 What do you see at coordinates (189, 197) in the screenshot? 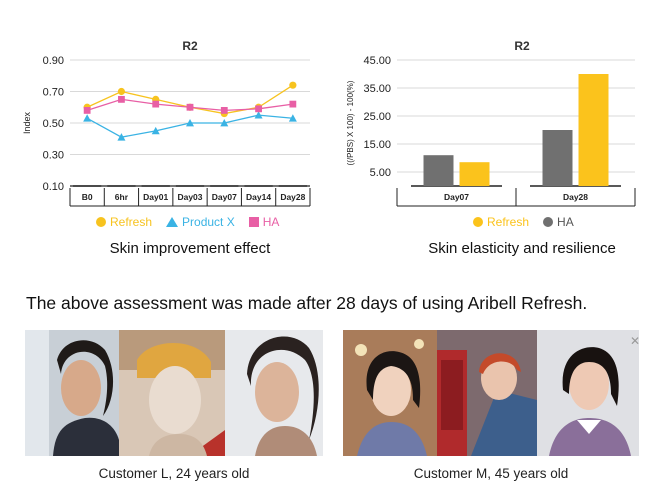
I see `x-tick-label: Day03` at bounding box center [189, 197].